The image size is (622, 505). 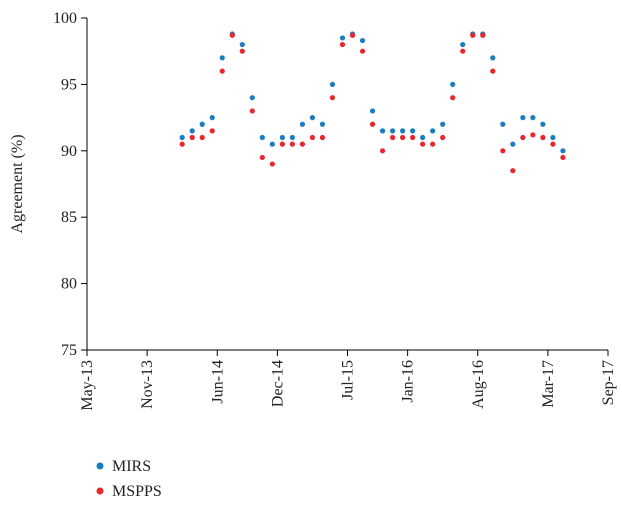 What do you see at coordinates (131, 466) in the screenshot?
I see `legend-label: MIRS` at bounding box center [131, 466].